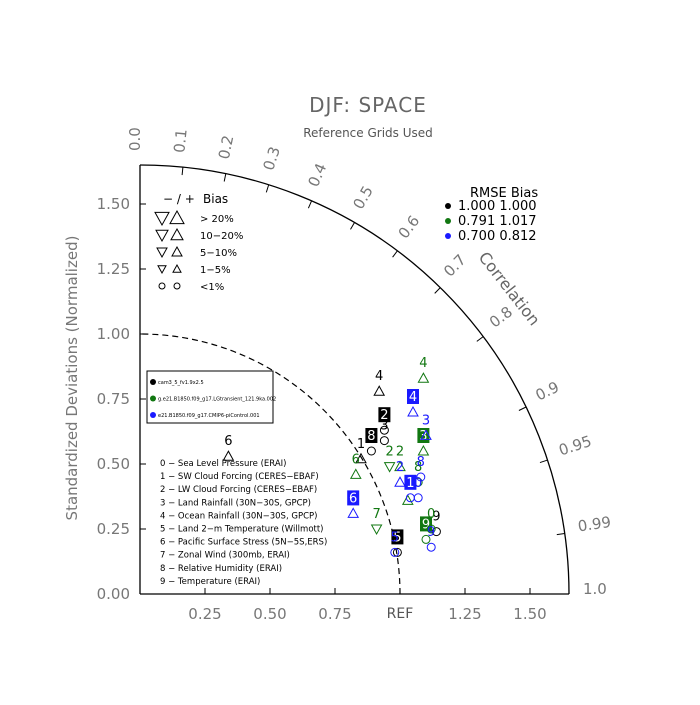 The height and width of the screenshot is (705, 700). I want to click on x-tick-label: 1.25, so click(464, 614).